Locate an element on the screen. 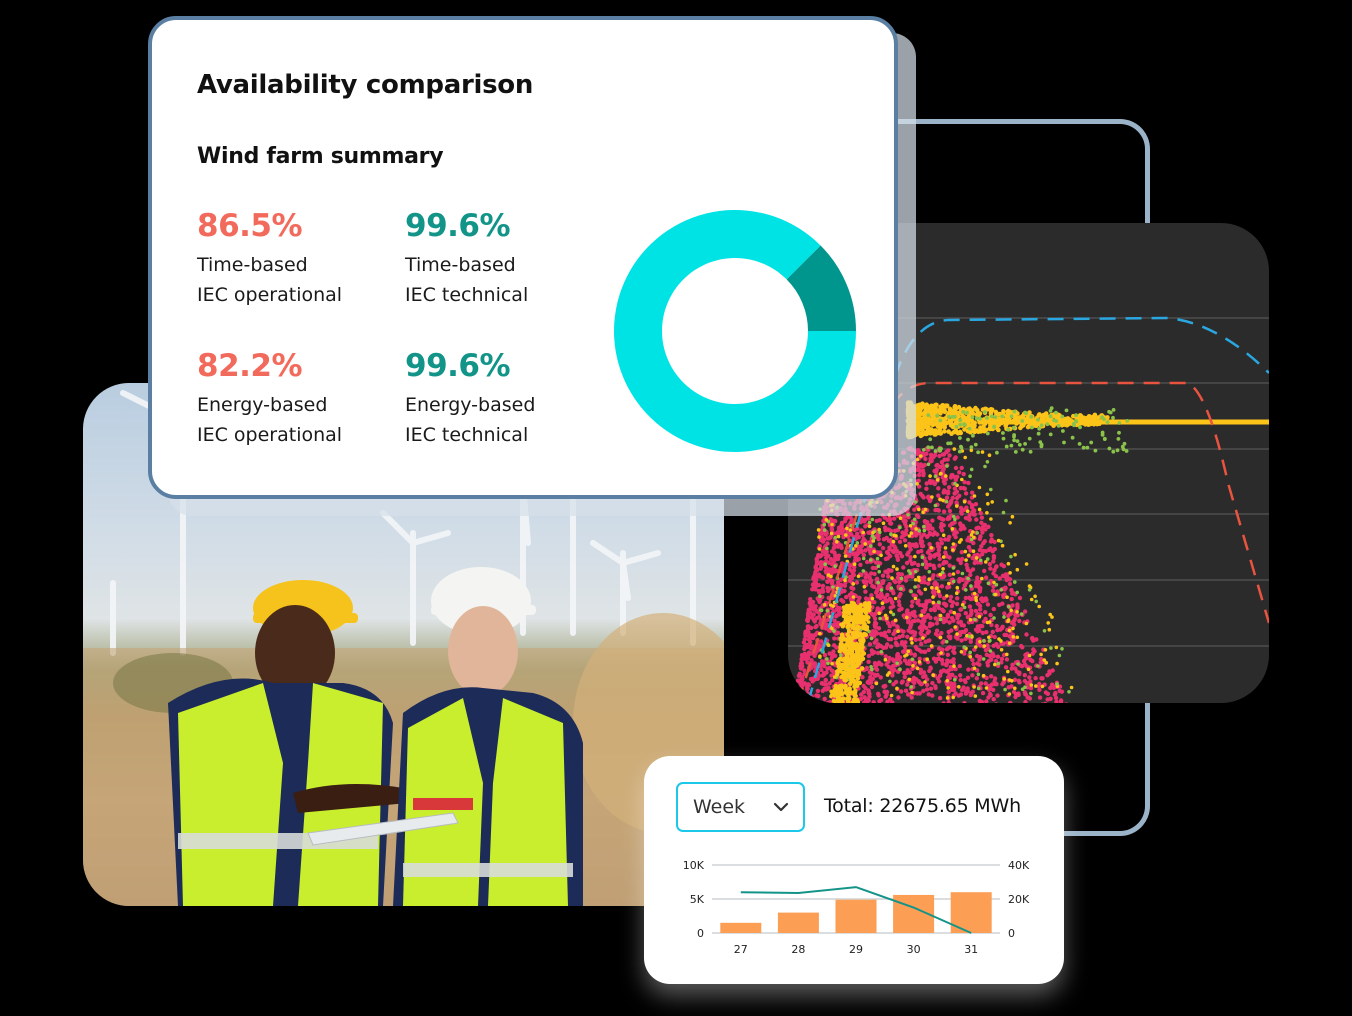  period-select: Week is located at coordinates (740, 807).